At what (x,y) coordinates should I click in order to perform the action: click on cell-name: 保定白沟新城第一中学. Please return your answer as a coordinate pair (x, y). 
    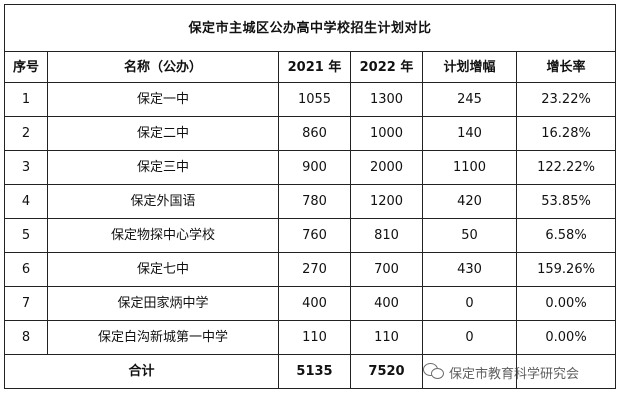
    Looking at the image, I should click on (163, 337).